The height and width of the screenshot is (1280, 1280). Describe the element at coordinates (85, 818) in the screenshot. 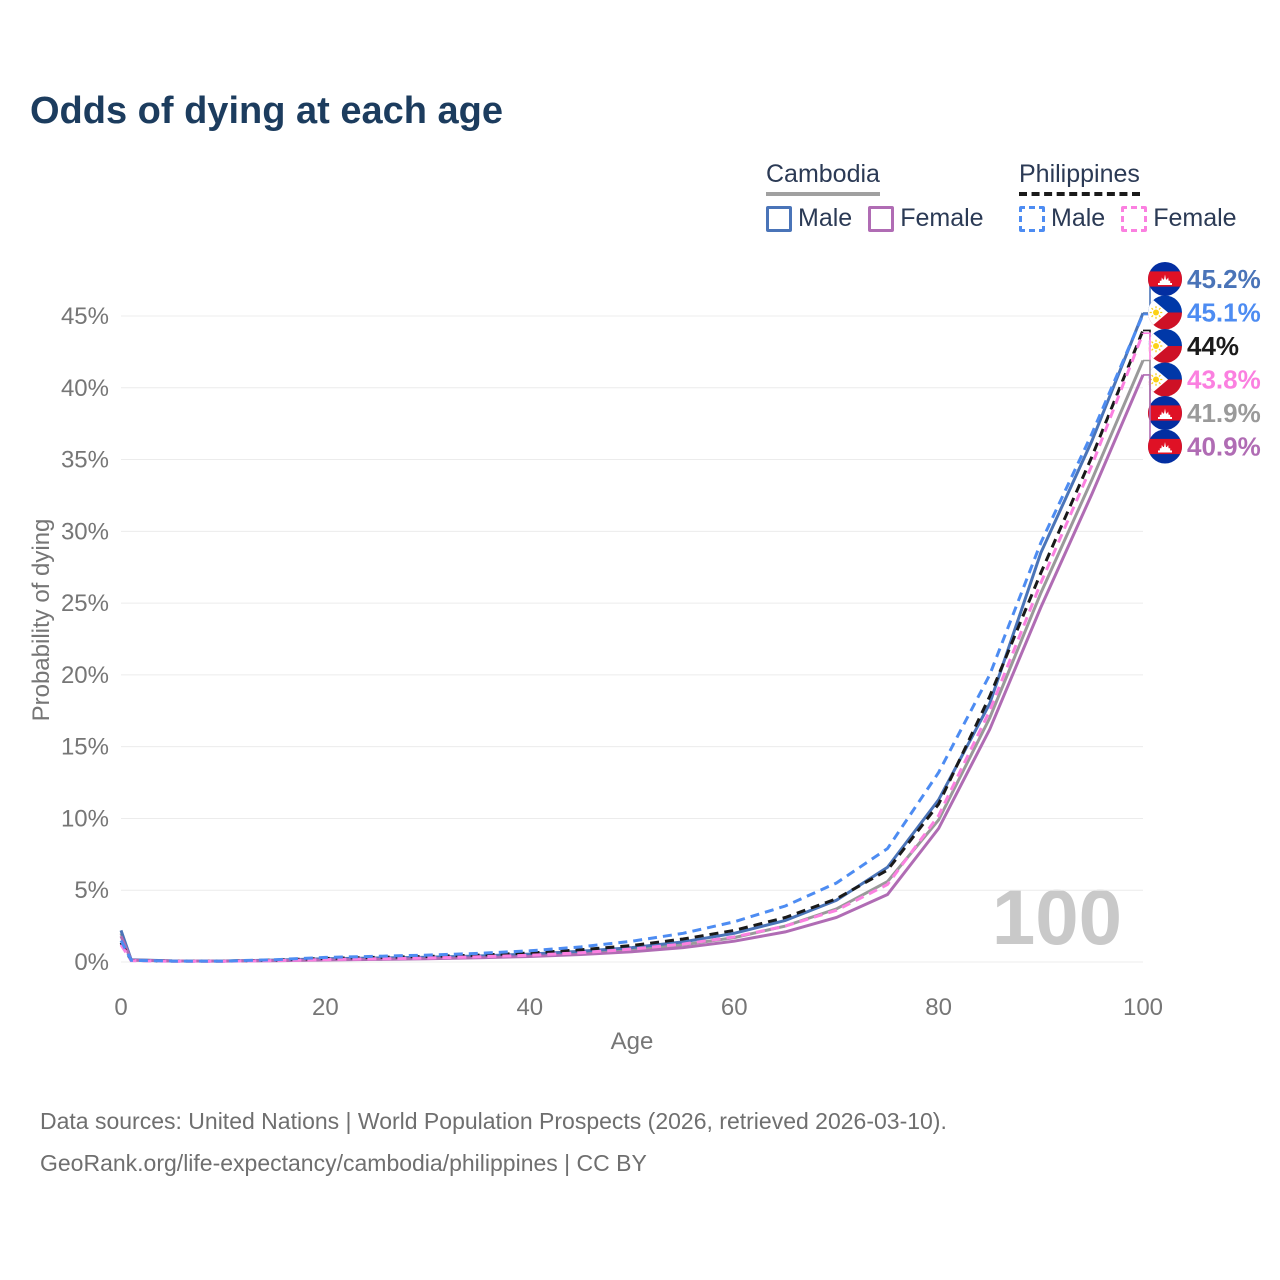

I see `y-tick-label: 10%` at that location.